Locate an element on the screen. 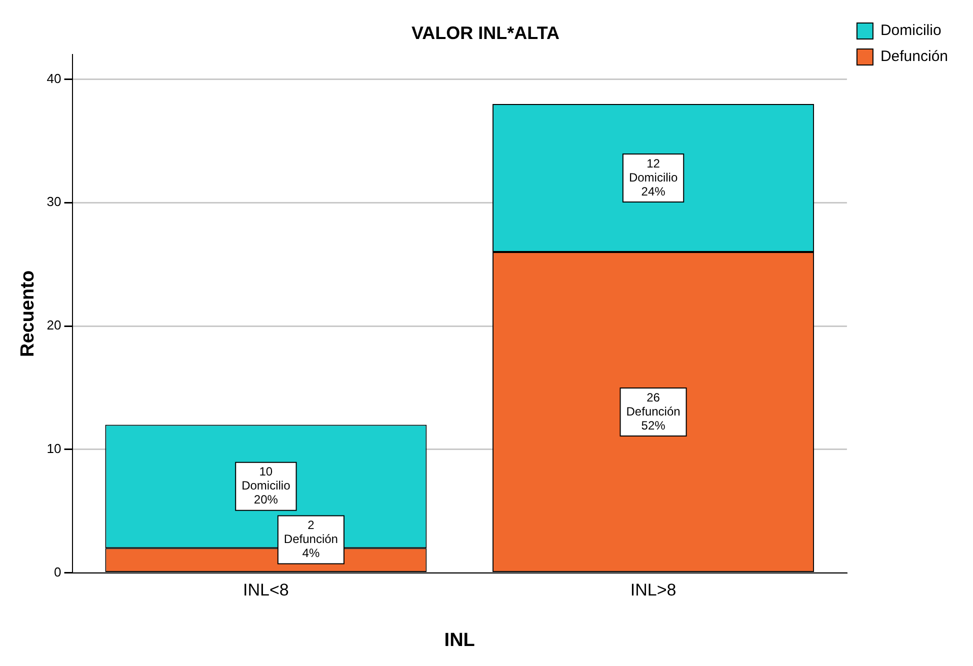 This screenshot has height=666, width=973. x-tick-label: INL<8 is located at coordinates (266, 590).